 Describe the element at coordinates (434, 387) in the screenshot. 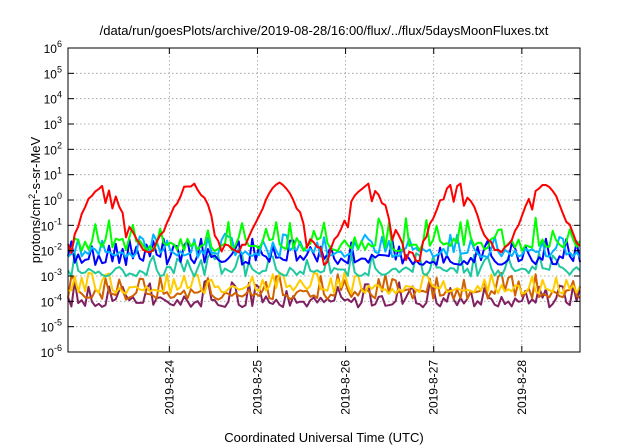

I see `x-tick-label: 2019-8-27` at that location.